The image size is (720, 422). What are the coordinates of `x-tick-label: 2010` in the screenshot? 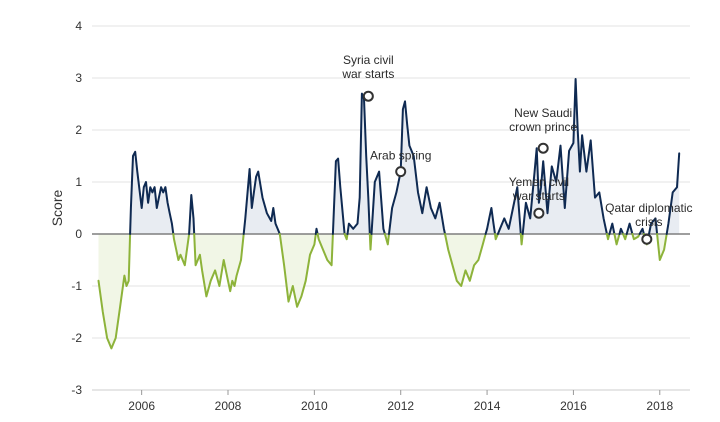 It's located at (314, 406).